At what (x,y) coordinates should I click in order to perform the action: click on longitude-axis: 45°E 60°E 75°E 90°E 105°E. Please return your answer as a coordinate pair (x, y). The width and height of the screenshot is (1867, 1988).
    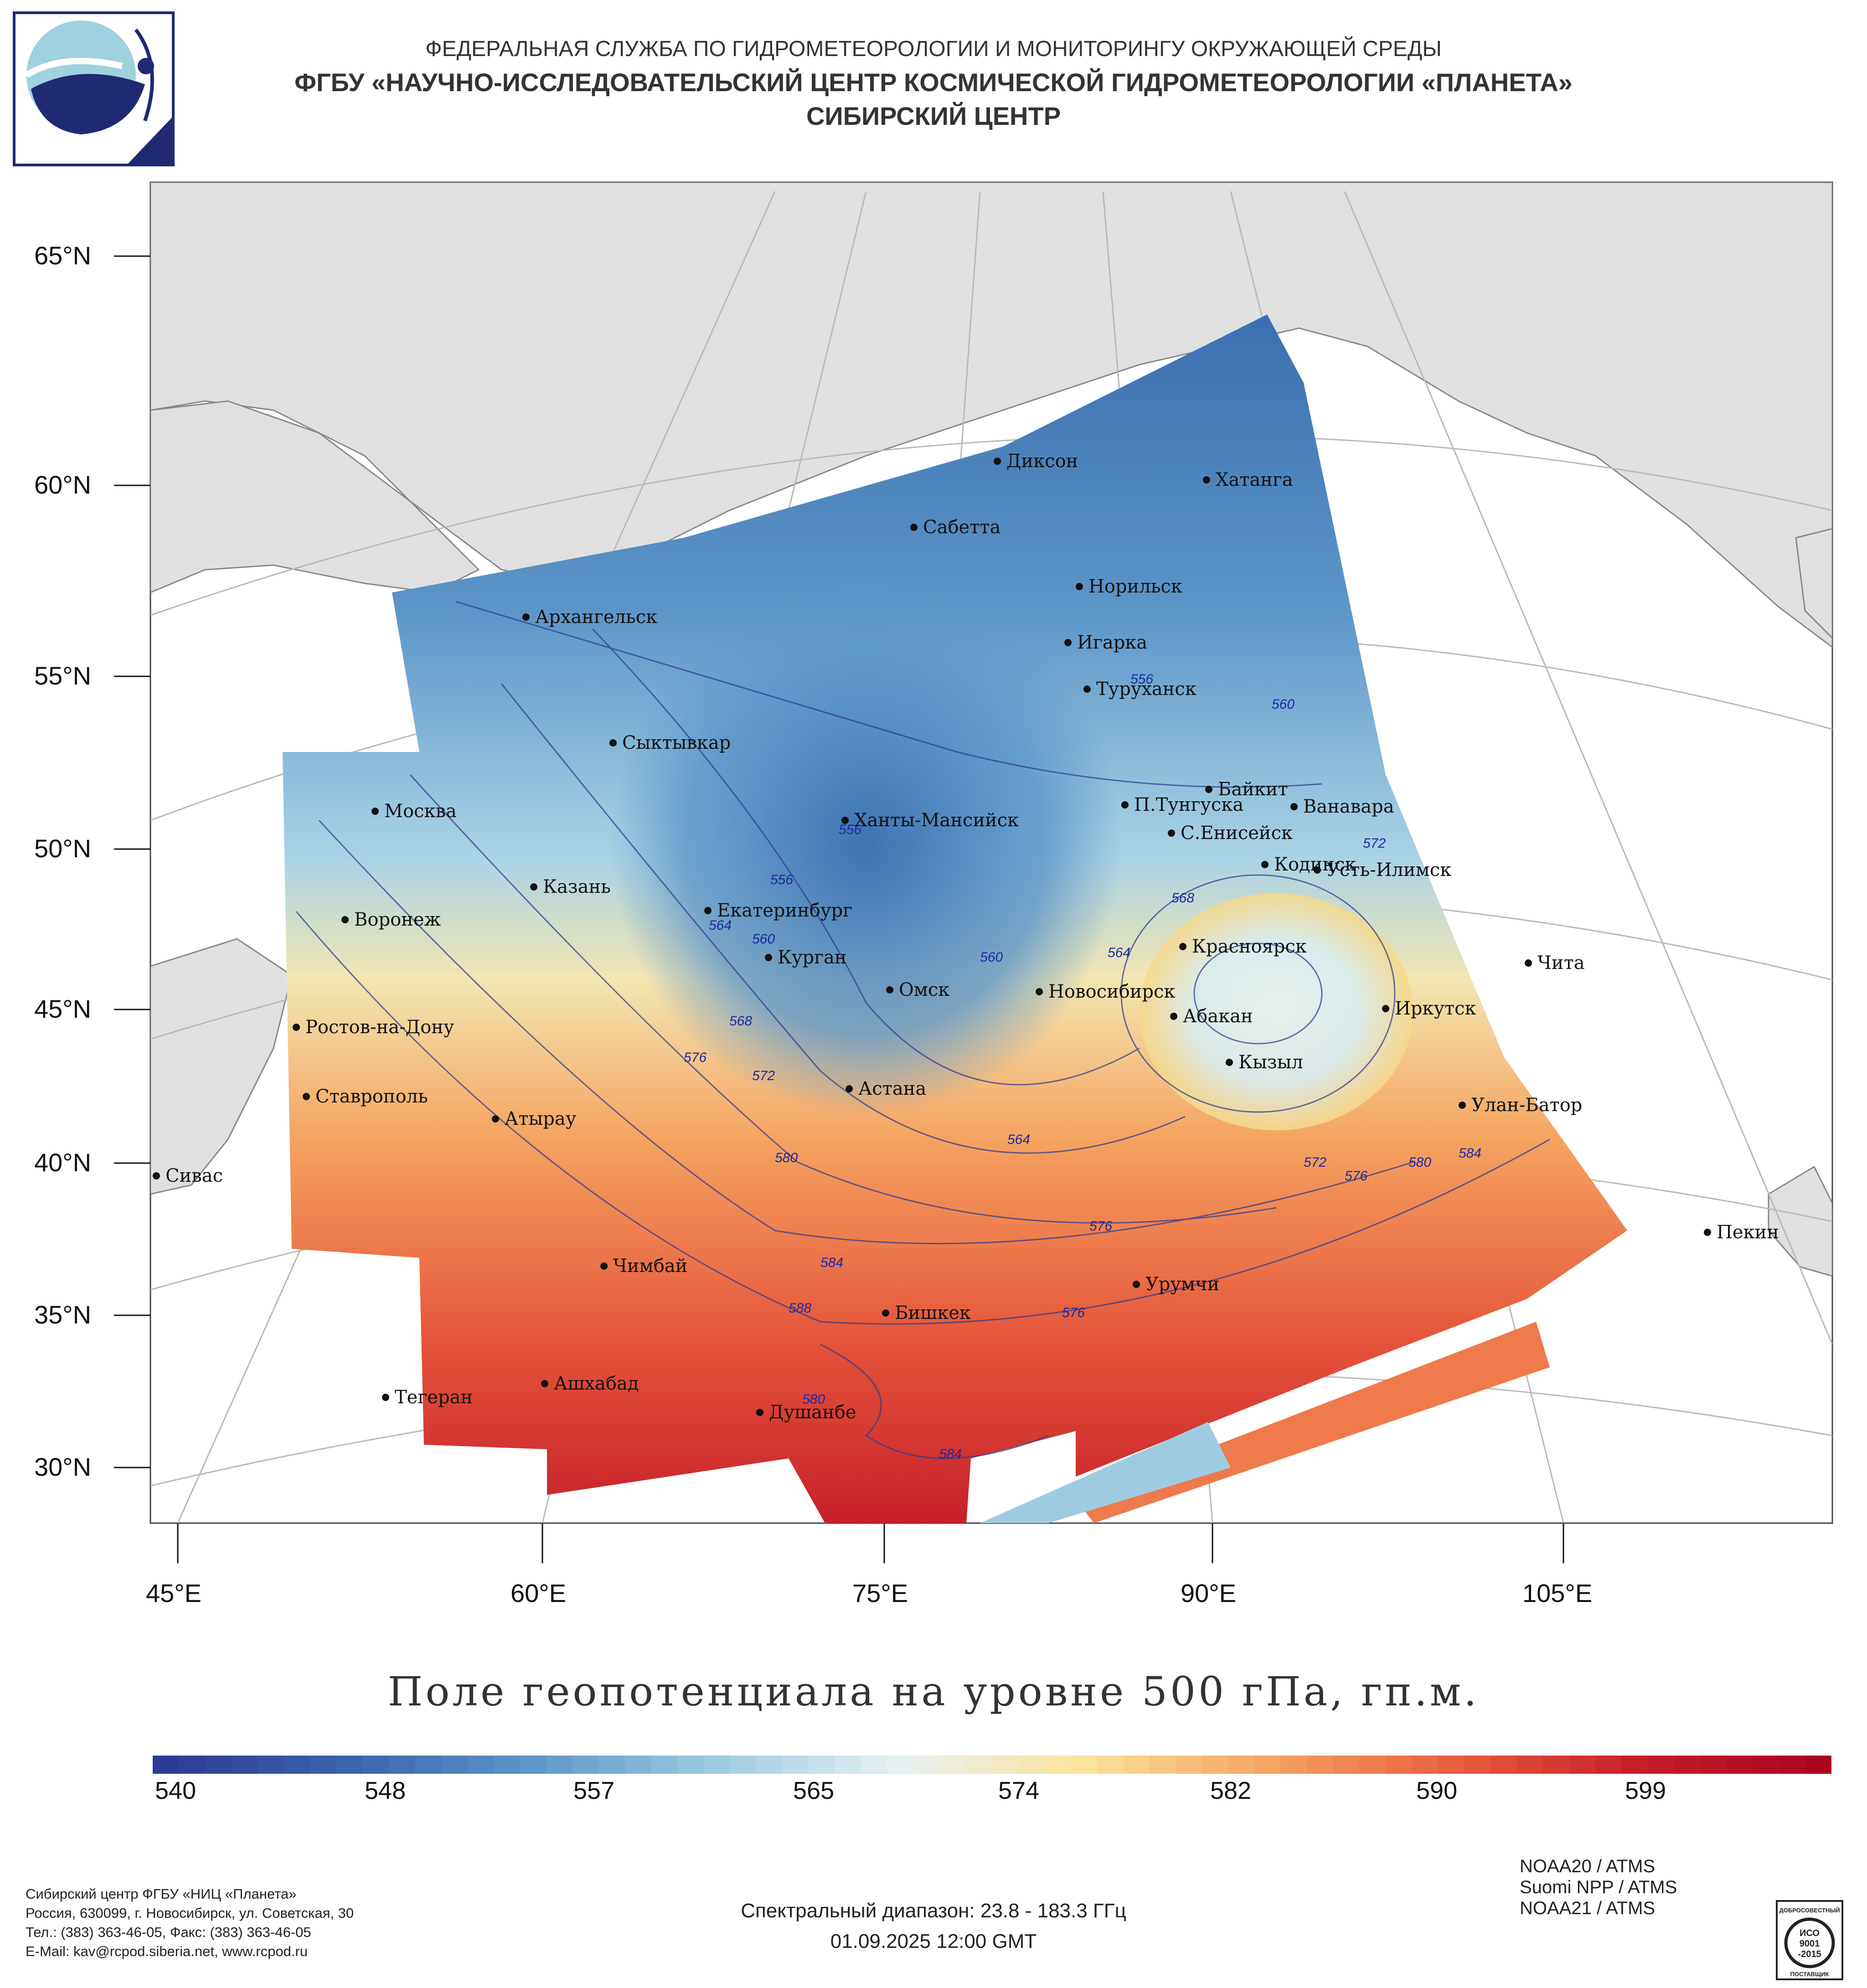
    Looking at the image, I should click on (869, 1565).